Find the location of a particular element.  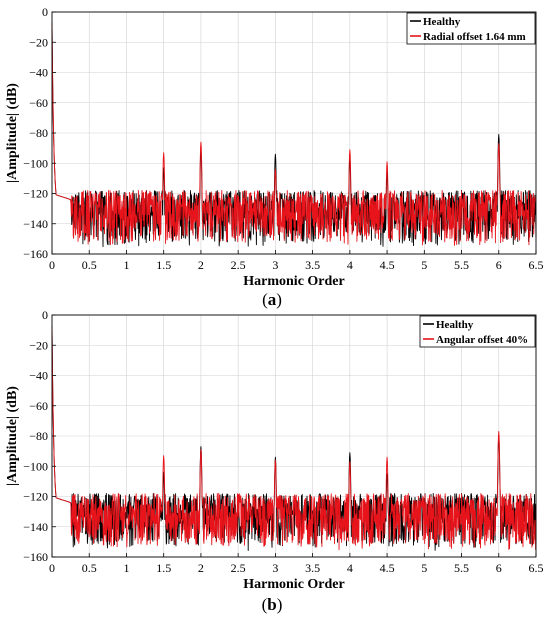

y-tick-label-b-8: −160 is located at coordinates (35, 557).